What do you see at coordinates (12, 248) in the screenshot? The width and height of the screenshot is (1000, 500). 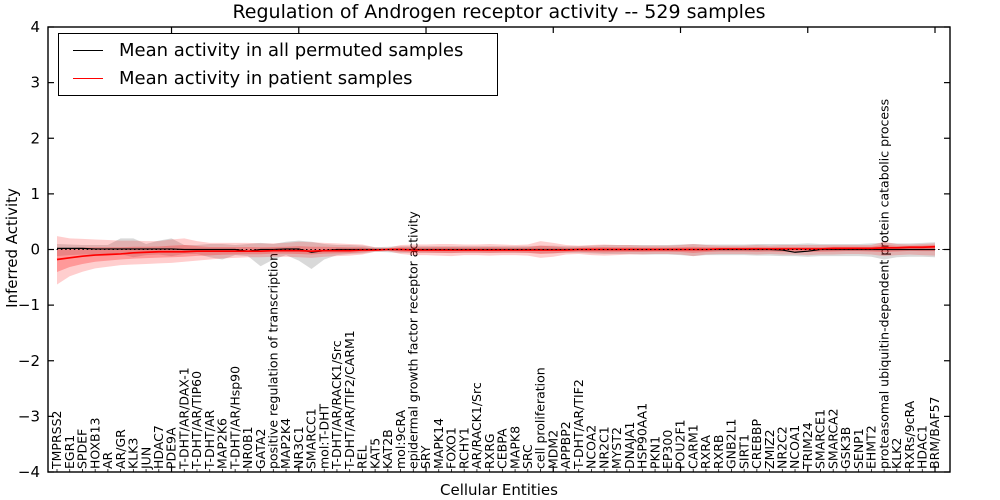 I see `y-axis-label: Inferred Activity` at bounding box center [12, 248].